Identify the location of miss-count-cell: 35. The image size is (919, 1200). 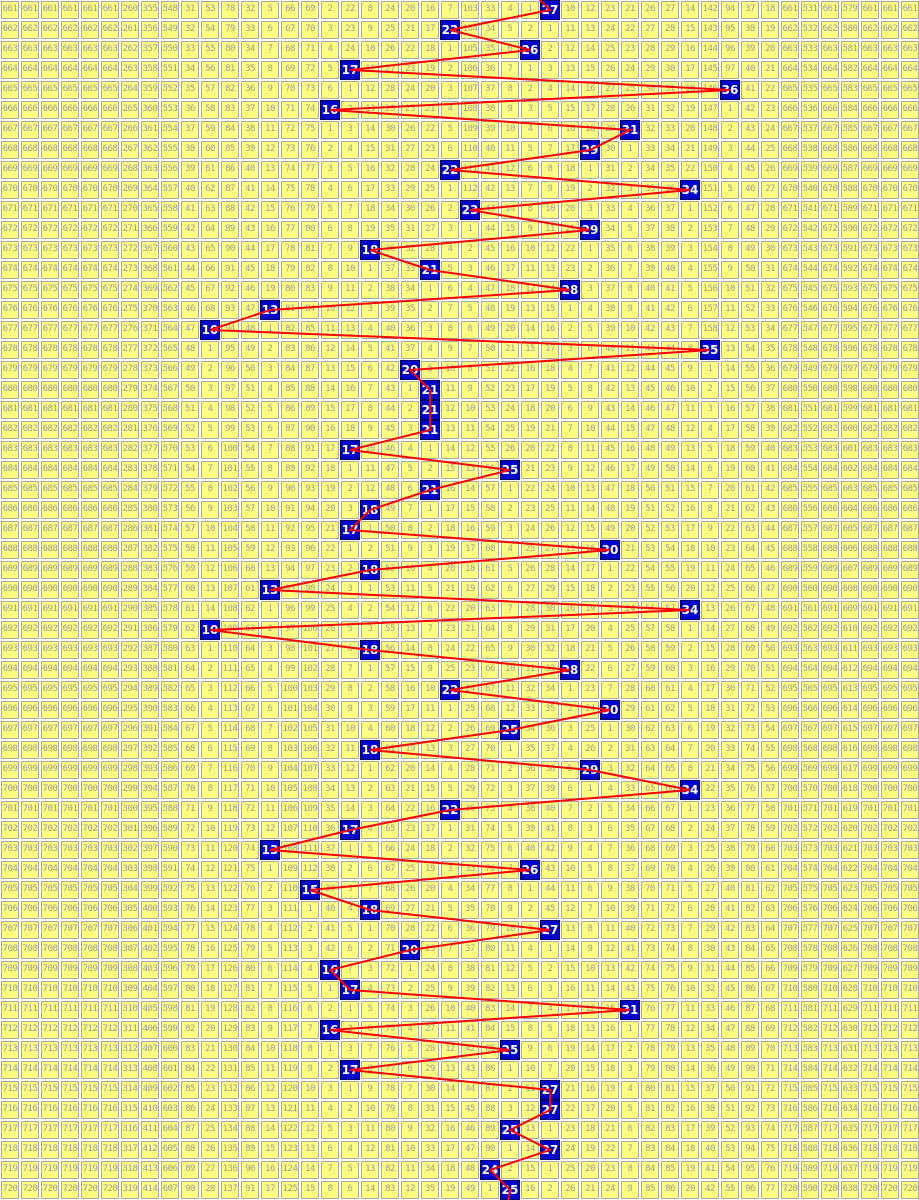
(610, 250).